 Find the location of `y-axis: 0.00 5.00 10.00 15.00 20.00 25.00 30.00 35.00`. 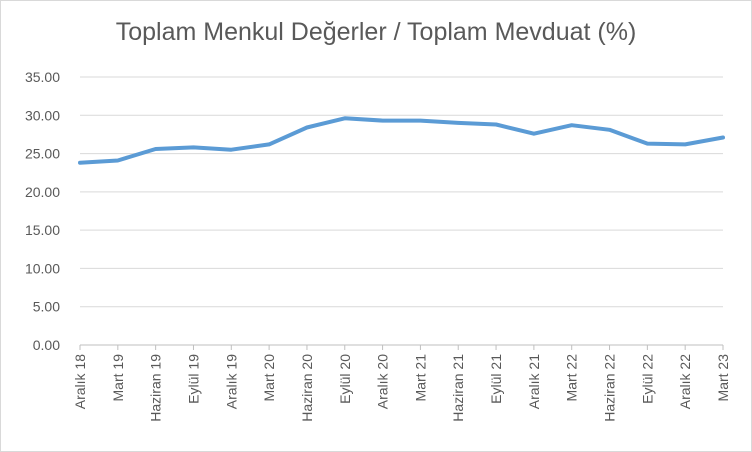

y-axis: 0.00 5.00 10.00 15.00 20.00 25.00 30.00 35.00 is located at coordinates (42, 211).